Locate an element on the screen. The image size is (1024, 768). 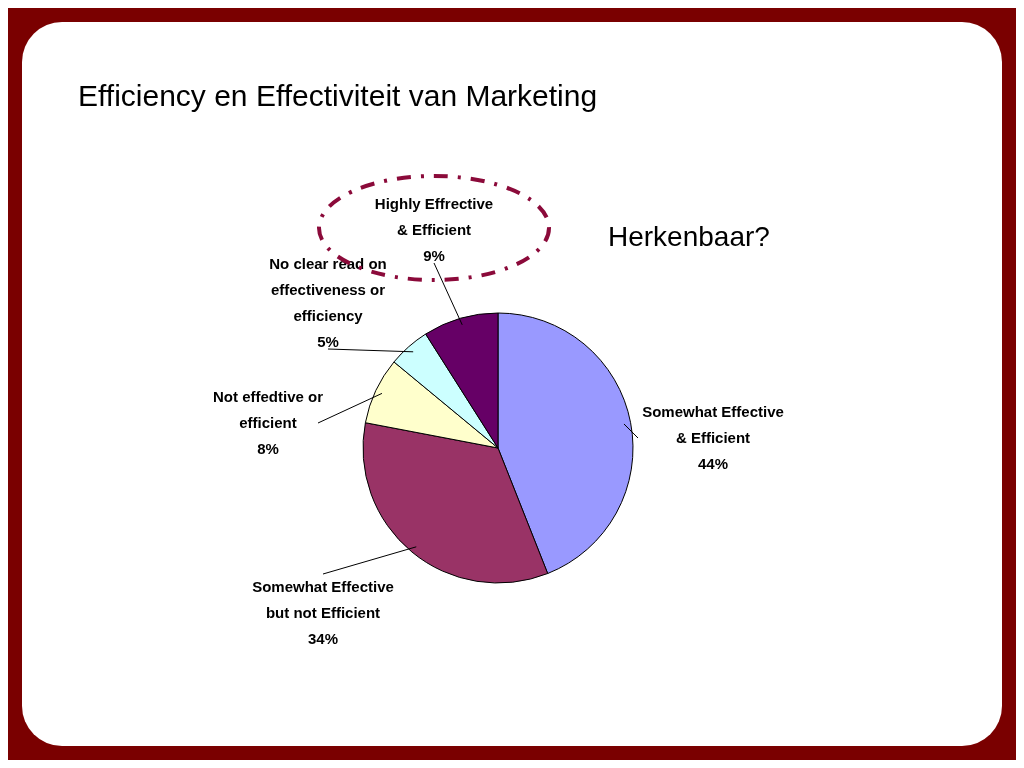
slice-label: Somewhat Effective but not Efficient is located at coordinates (323, 599).